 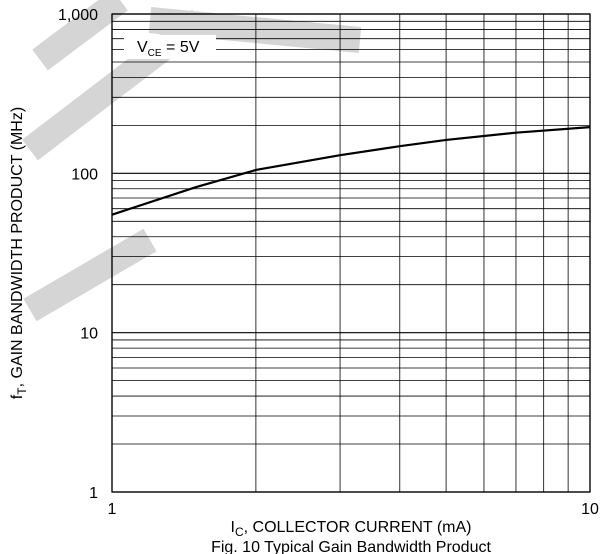 What do you see at coordinates (155, 53) in the screenshot?
I see `annotation-sub: CE` at bounding box center [155, 53].